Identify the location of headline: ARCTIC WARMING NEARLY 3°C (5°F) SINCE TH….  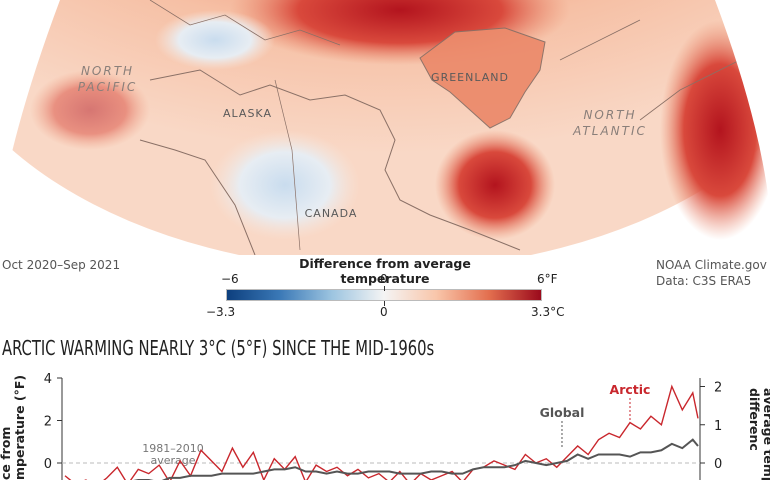
(218, 348).